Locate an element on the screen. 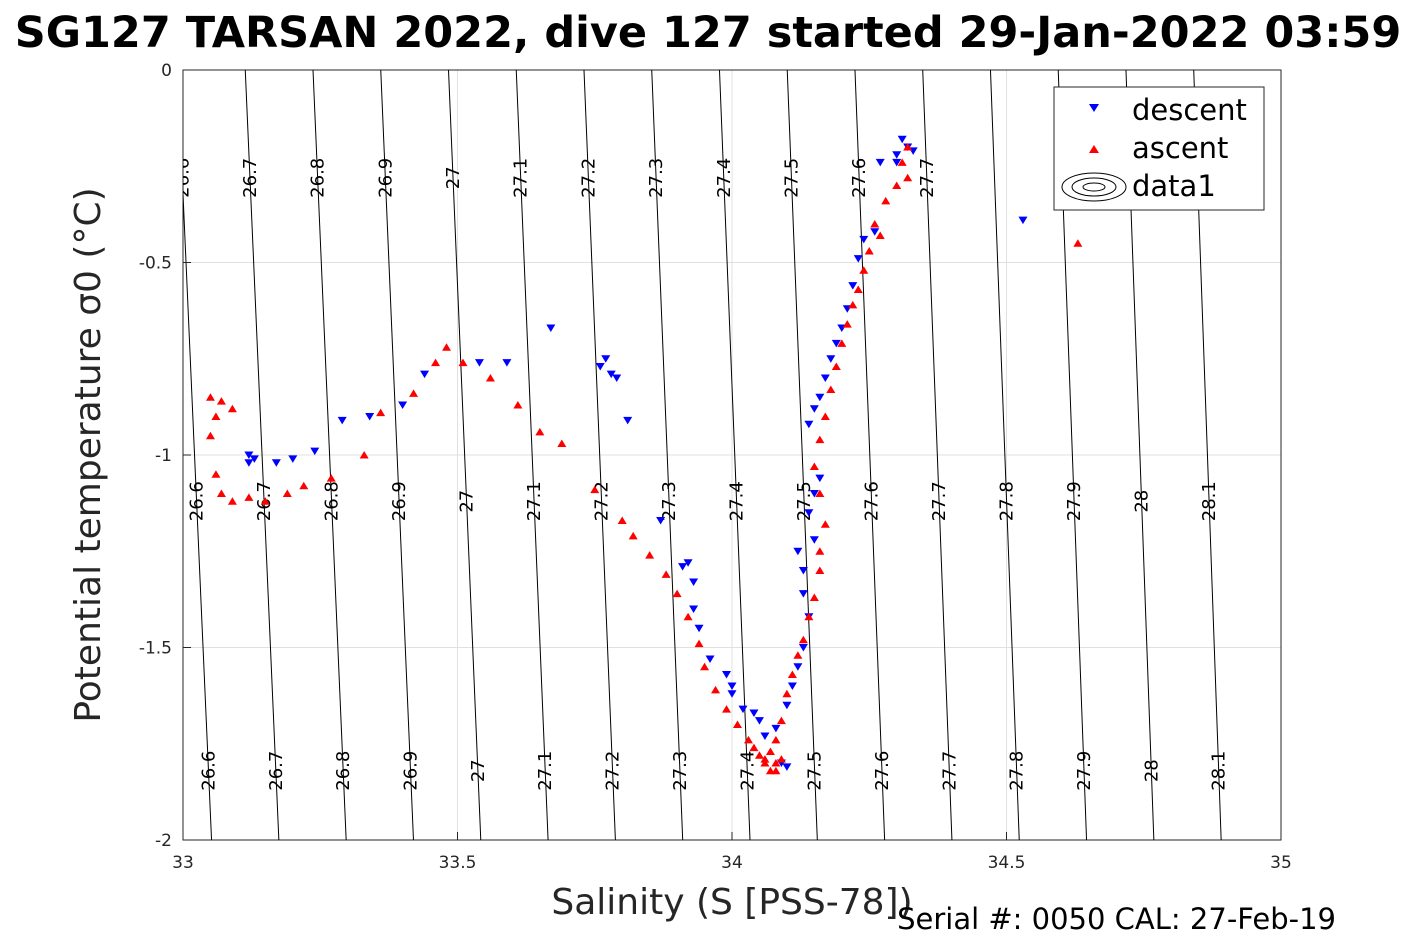 Image resolution: width=1417 pixels, height=945 pixels. legend-data1-label: data1 is located at coordinates (1174, 186).